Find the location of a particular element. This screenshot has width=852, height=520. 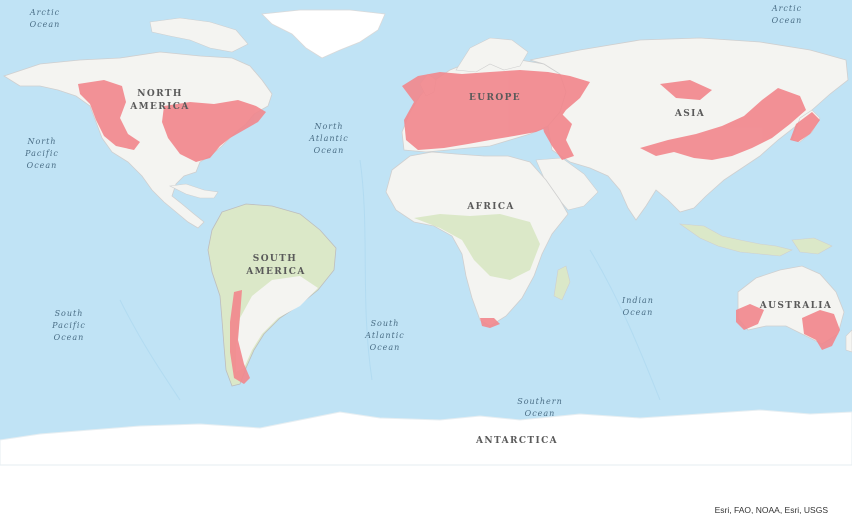

map-attribution: Esri, FAO, NOAA, Esri, USGS is located at coordinates (771, 510).